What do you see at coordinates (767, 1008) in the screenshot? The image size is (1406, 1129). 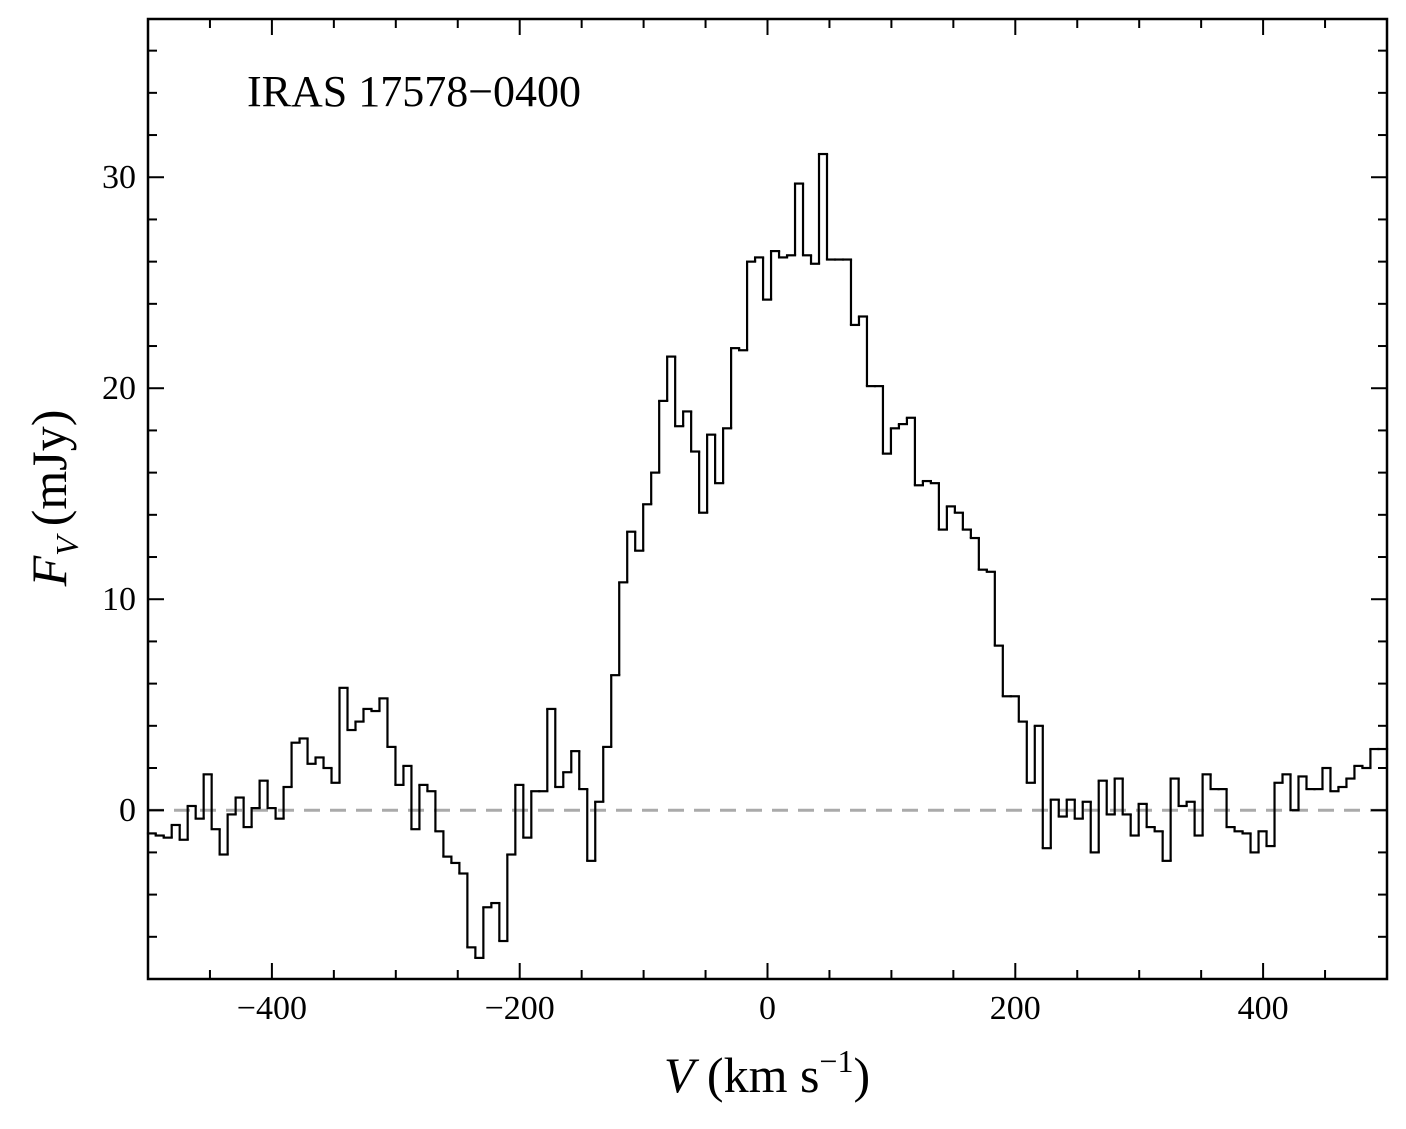 I see `x-tick-label: 0` at bounding box center [767, 1008].